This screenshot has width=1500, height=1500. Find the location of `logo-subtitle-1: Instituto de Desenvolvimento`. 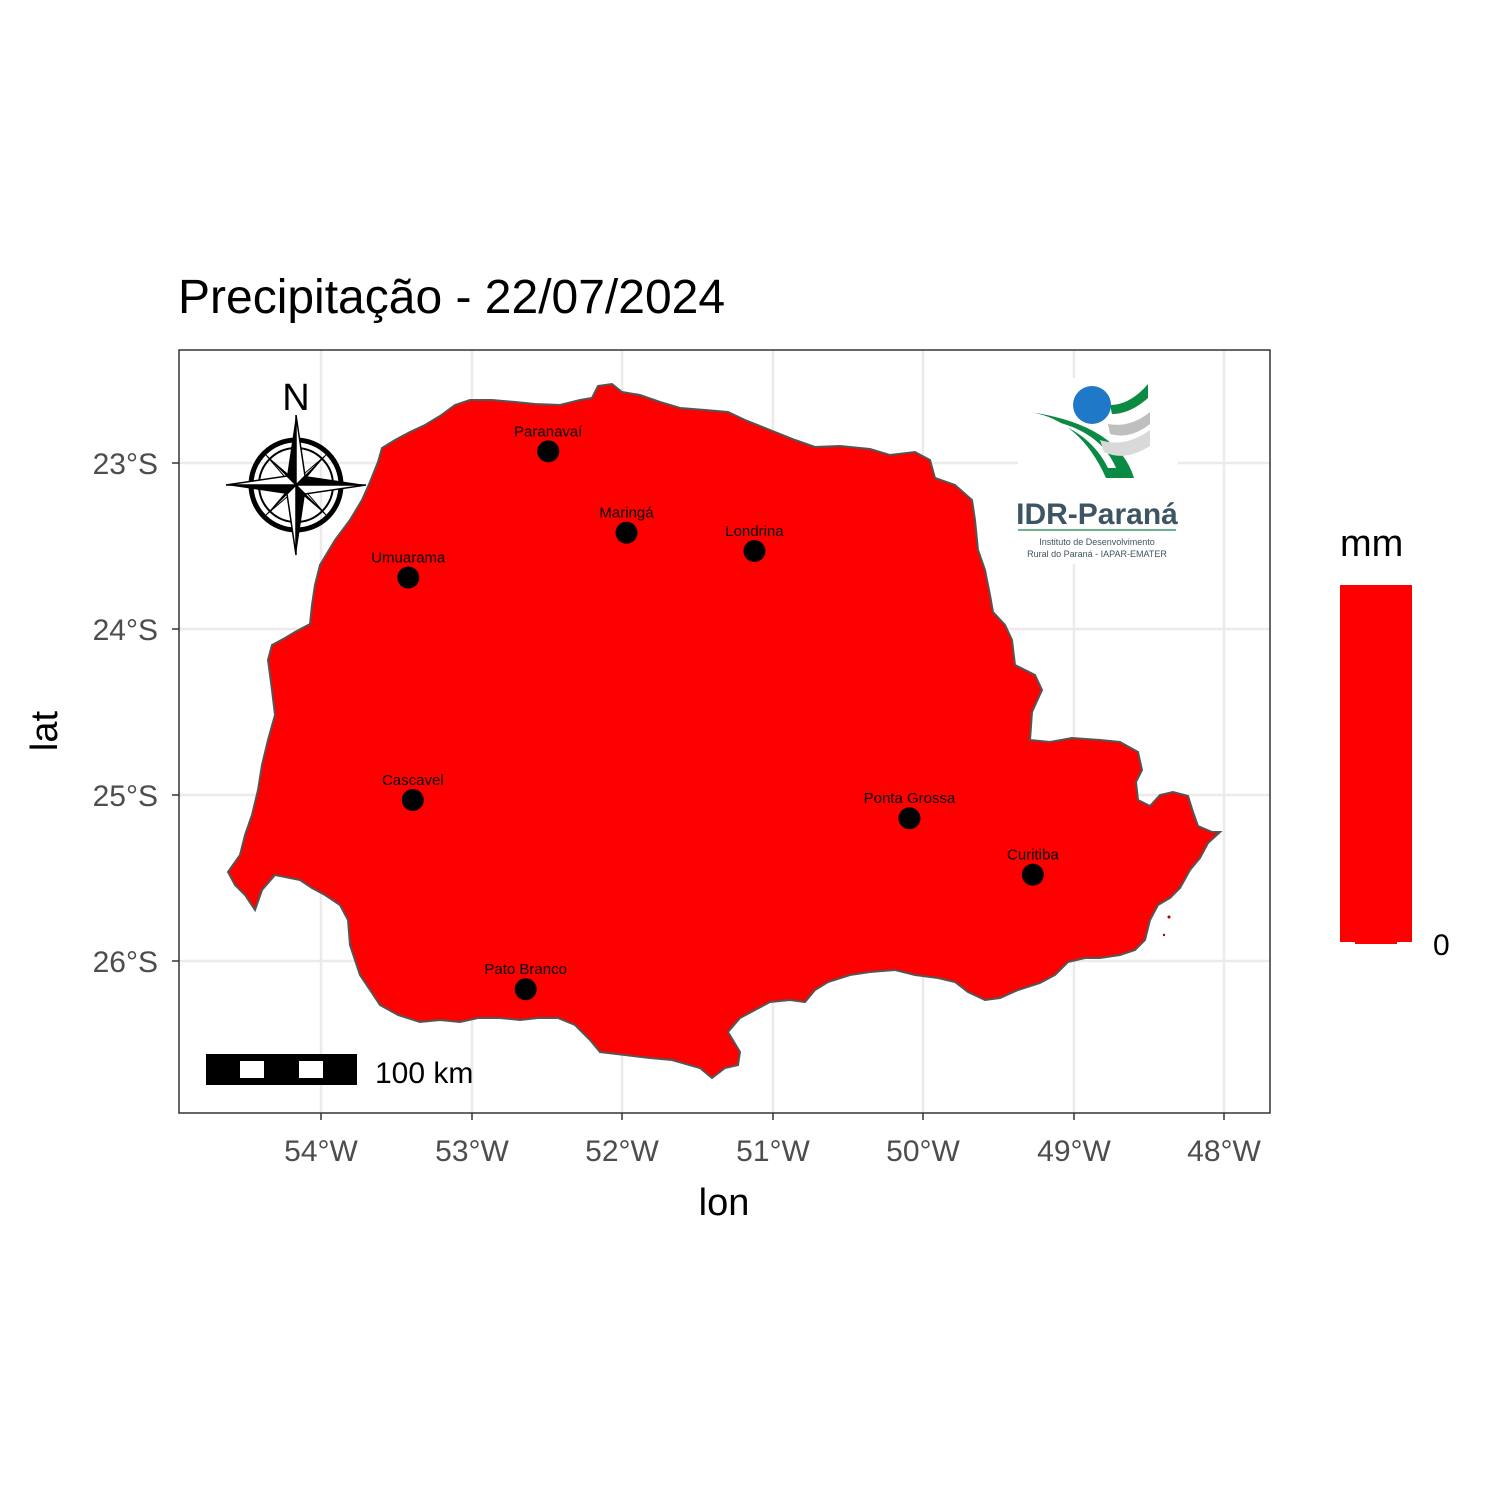

logo-subtitle-1: Instituto de Desenvolvimento is located at coordinates (1097, 542).